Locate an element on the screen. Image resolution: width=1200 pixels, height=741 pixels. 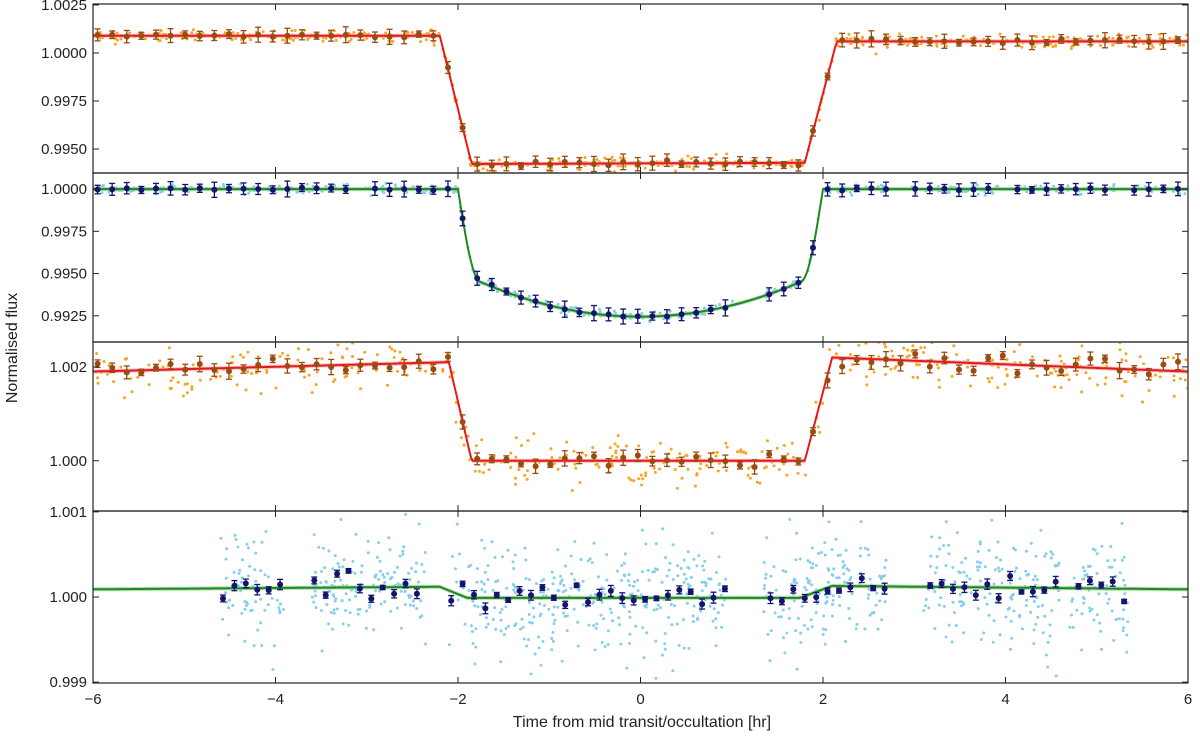
y-axis-title: Normalised flux is located at coordinates (12, 348).